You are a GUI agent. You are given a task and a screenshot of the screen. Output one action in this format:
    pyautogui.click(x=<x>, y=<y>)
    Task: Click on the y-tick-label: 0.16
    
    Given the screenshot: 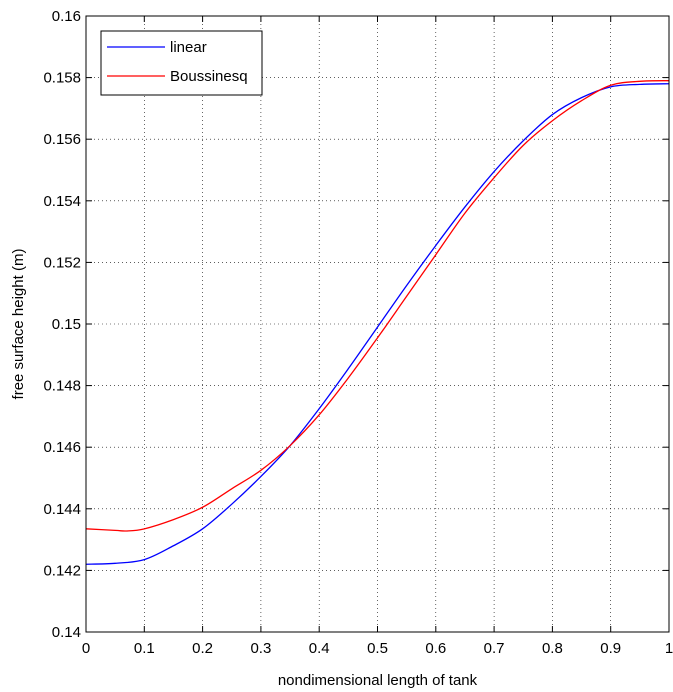 What is the action you would take?
    pyautogui.click(x=66, y=16)
    